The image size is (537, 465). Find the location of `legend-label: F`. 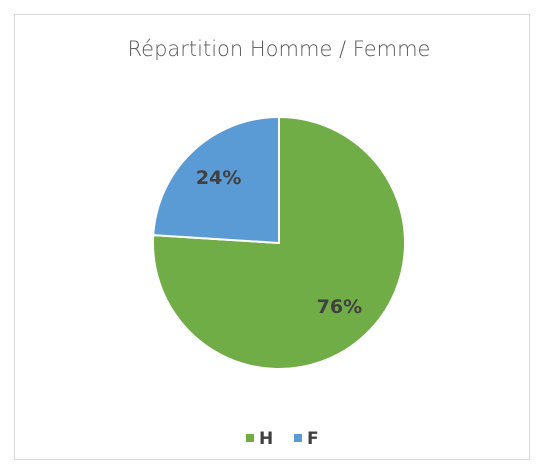

legend-label: F is located at coordinates (313, 439).